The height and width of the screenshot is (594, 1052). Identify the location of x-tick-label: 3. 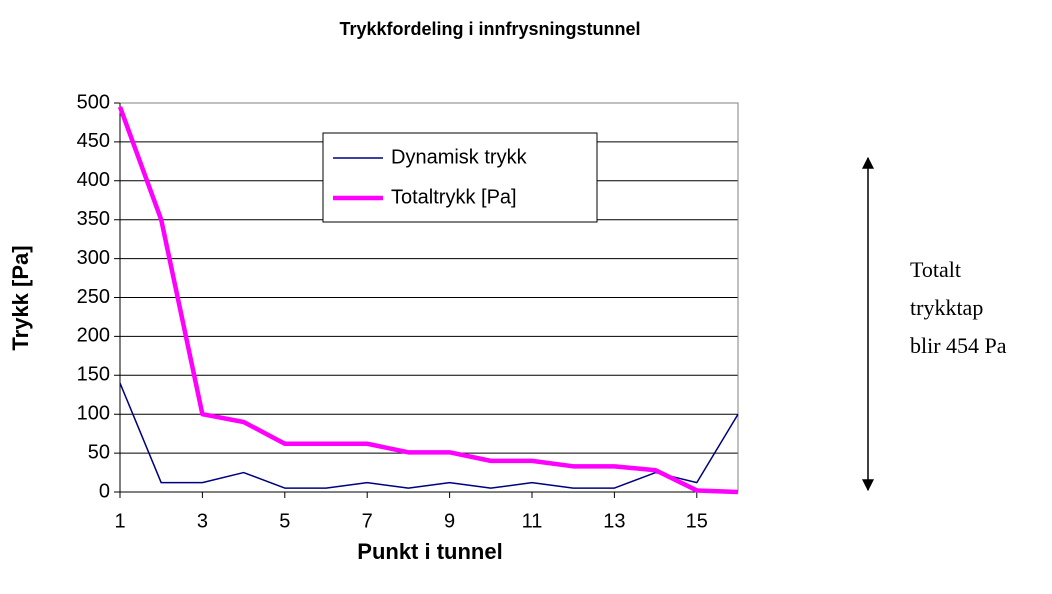
(202, 521).